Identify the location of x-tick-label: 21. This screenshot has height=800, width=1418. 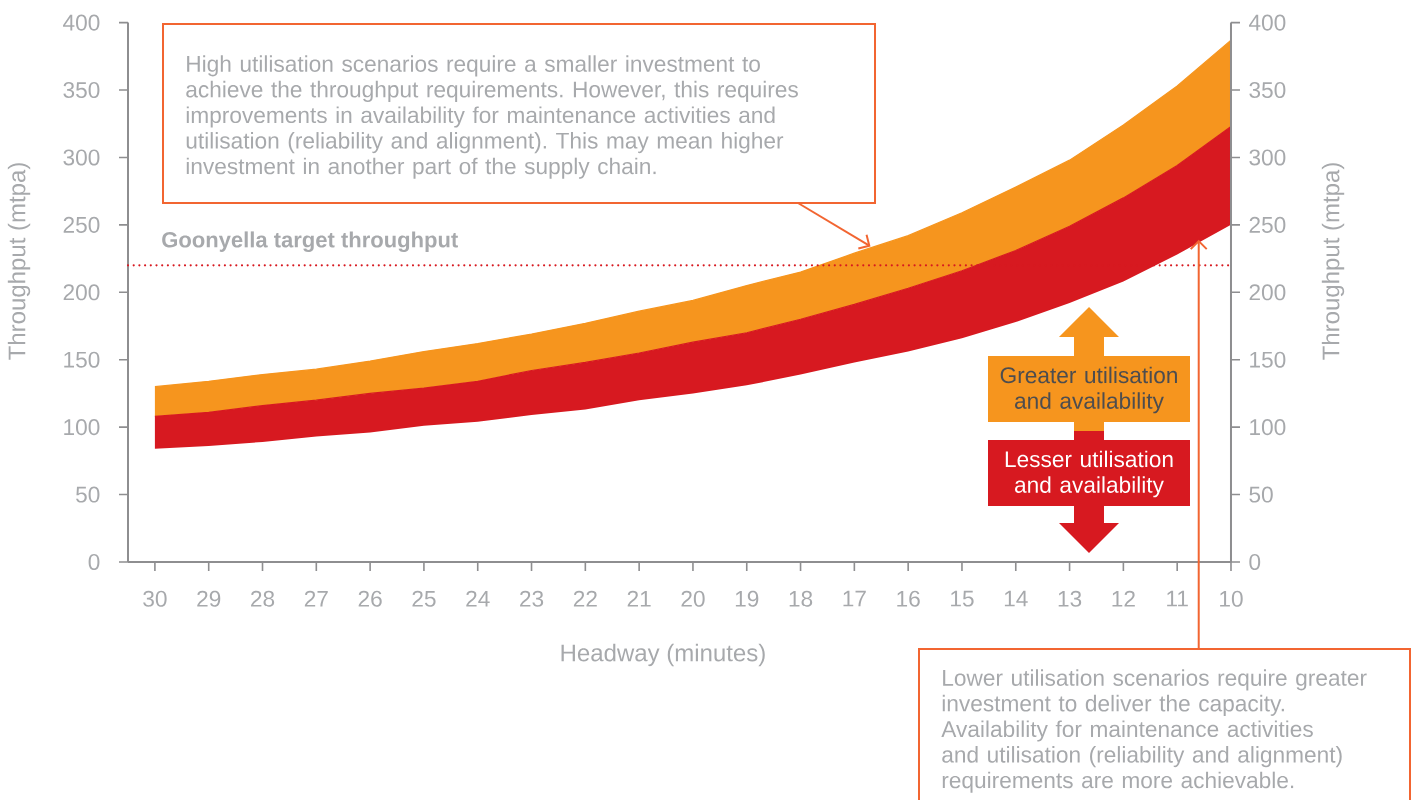
(639, 598).